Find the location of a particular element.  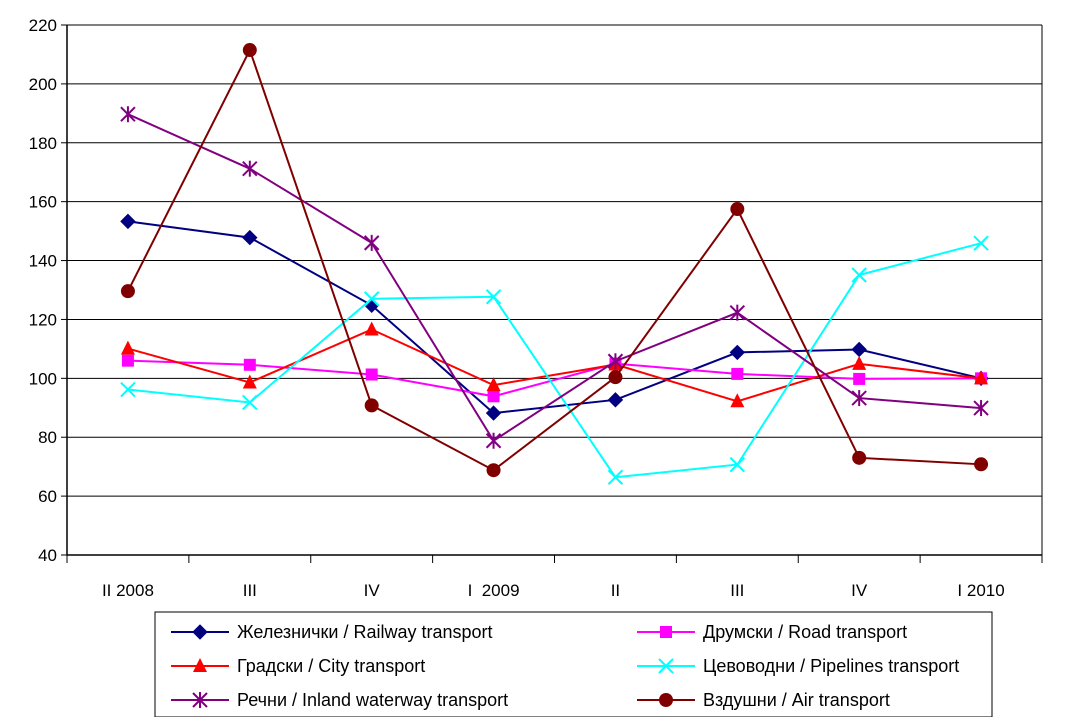

legend-label: Друмски / Road transport is located at coordinates (805, 632).